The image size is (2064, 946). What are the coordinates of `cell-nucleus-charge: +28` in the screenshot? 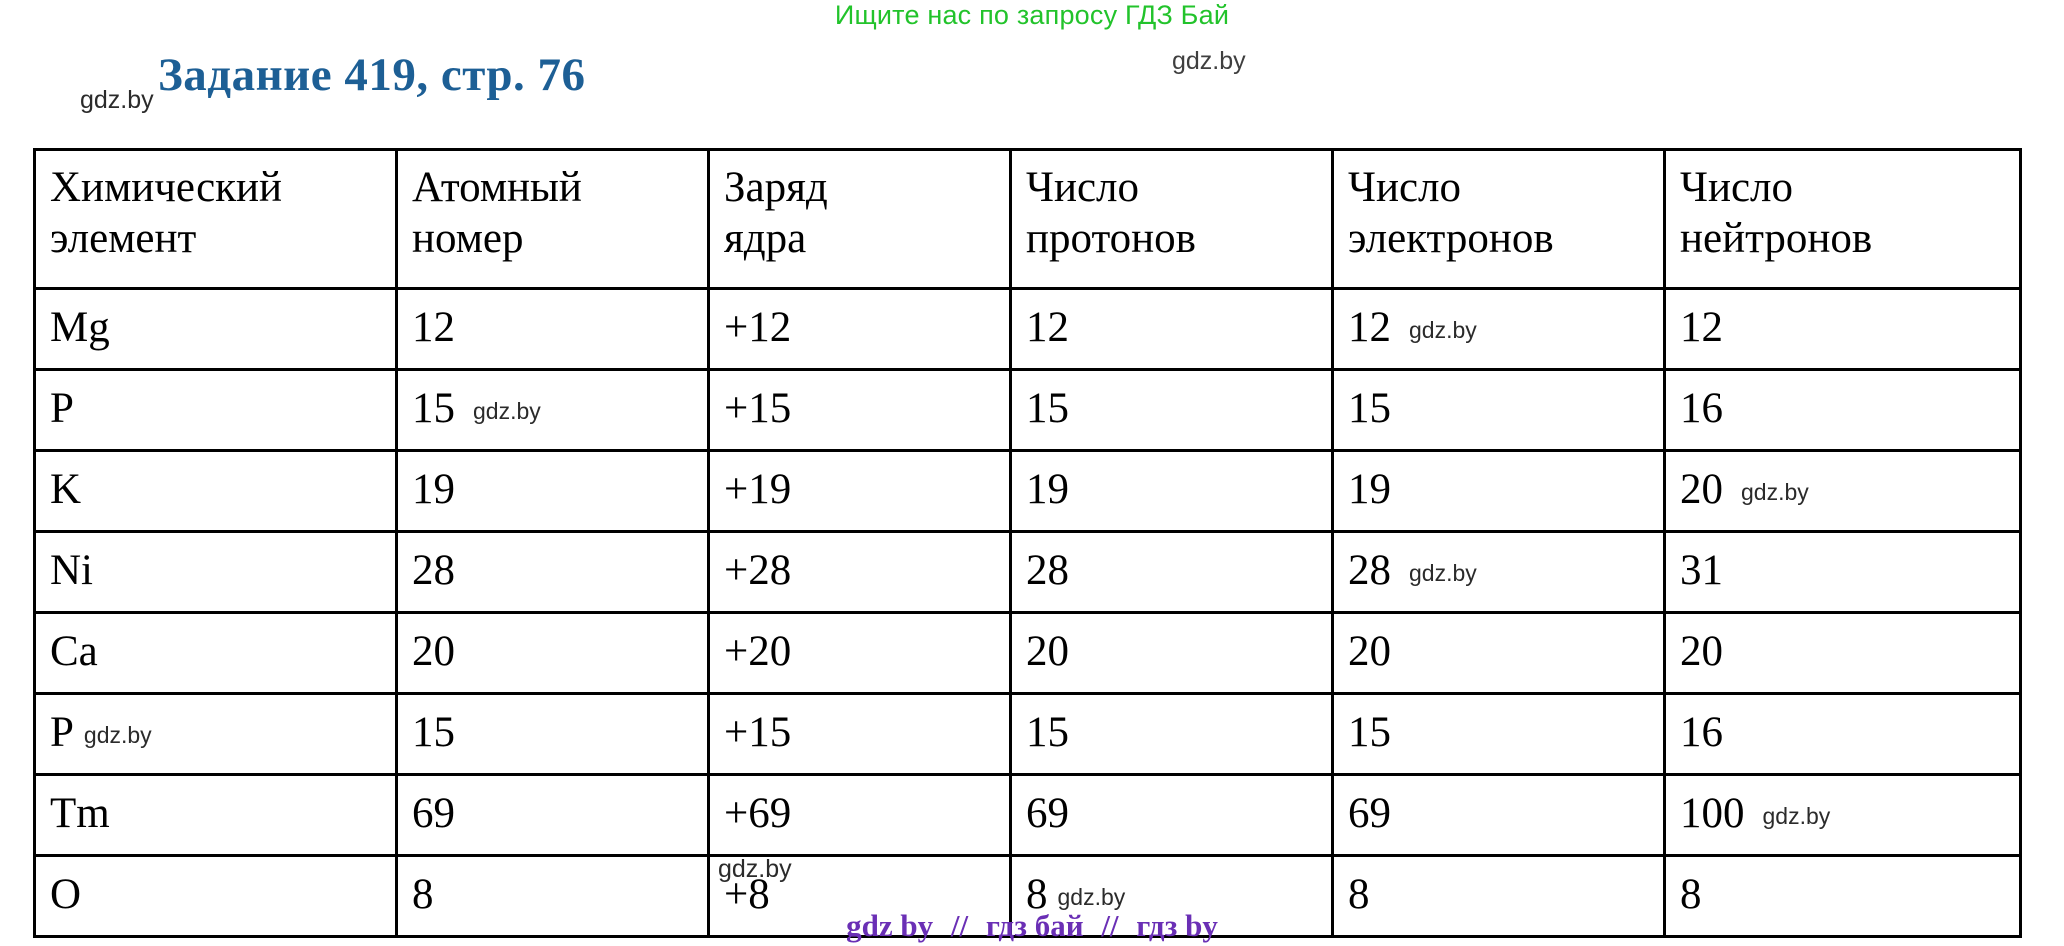 It's located at (859, 572).